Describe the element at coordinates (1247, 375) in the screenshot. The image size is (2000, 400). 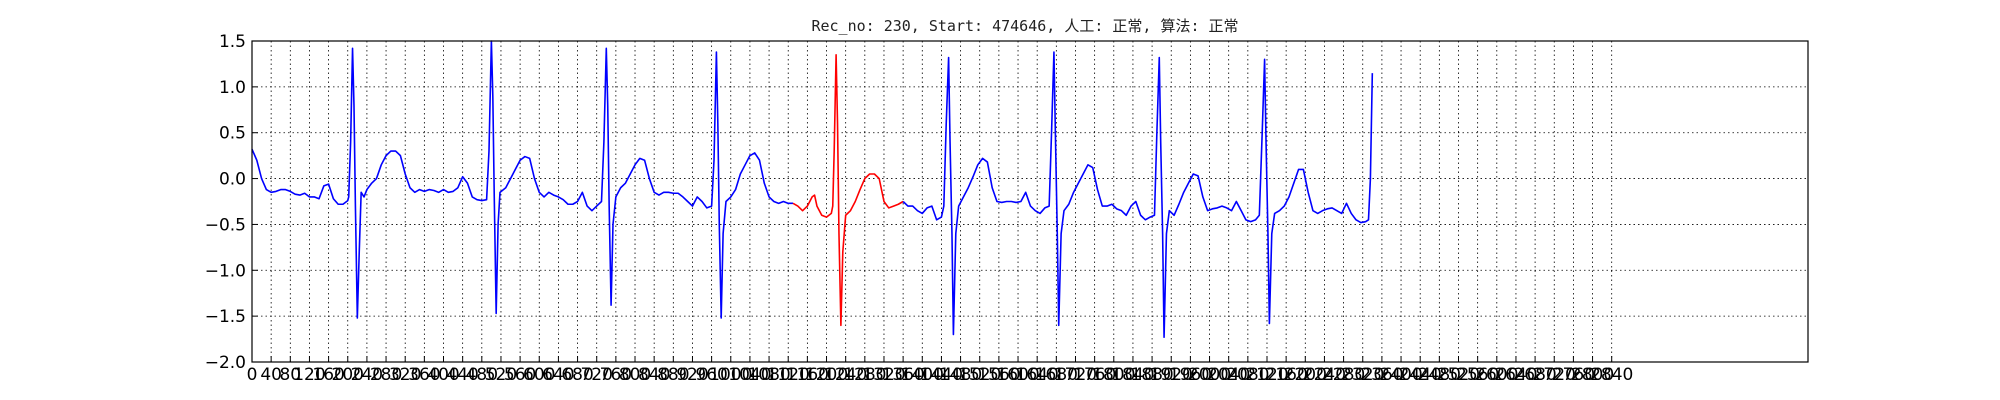
I see `x-tick-label: 2080` at that location.